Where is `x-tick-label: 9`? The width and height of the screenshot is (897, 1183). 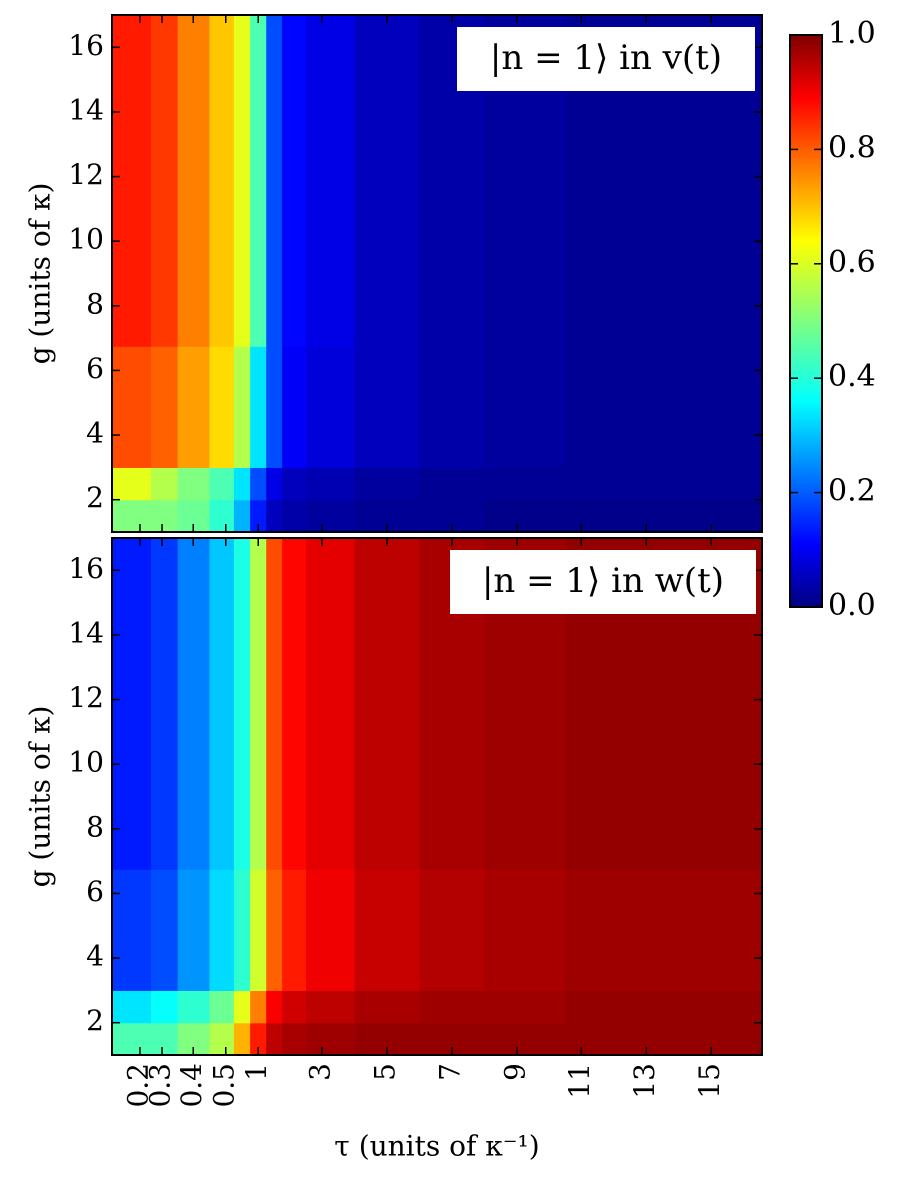
x-tick-label: 9 is located at coordinates (514, 1072).